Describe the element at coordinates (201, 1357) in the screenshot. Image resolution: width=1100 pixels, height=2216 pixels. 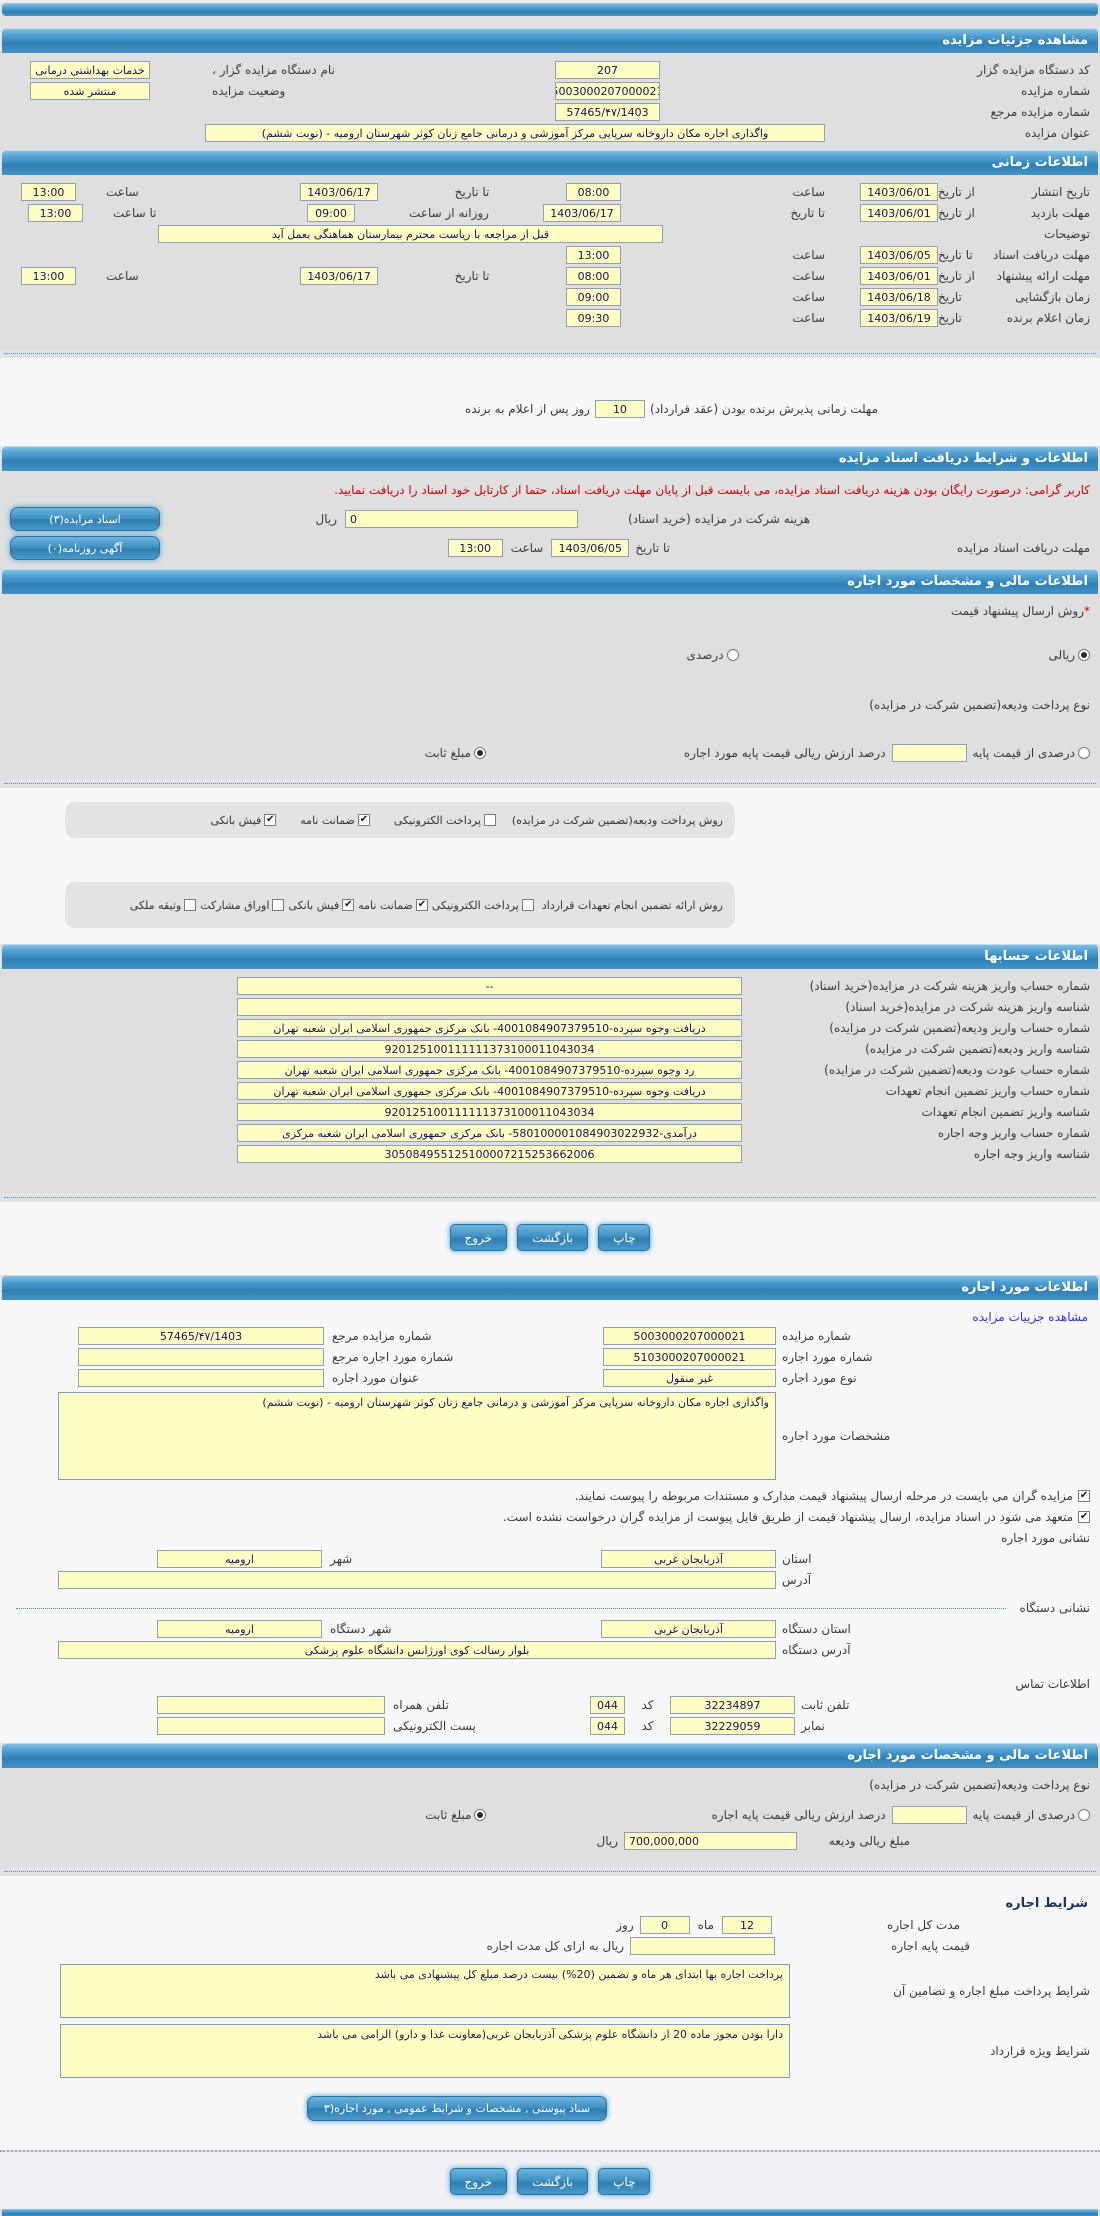
I see `rental-item-ref-field` at that location.